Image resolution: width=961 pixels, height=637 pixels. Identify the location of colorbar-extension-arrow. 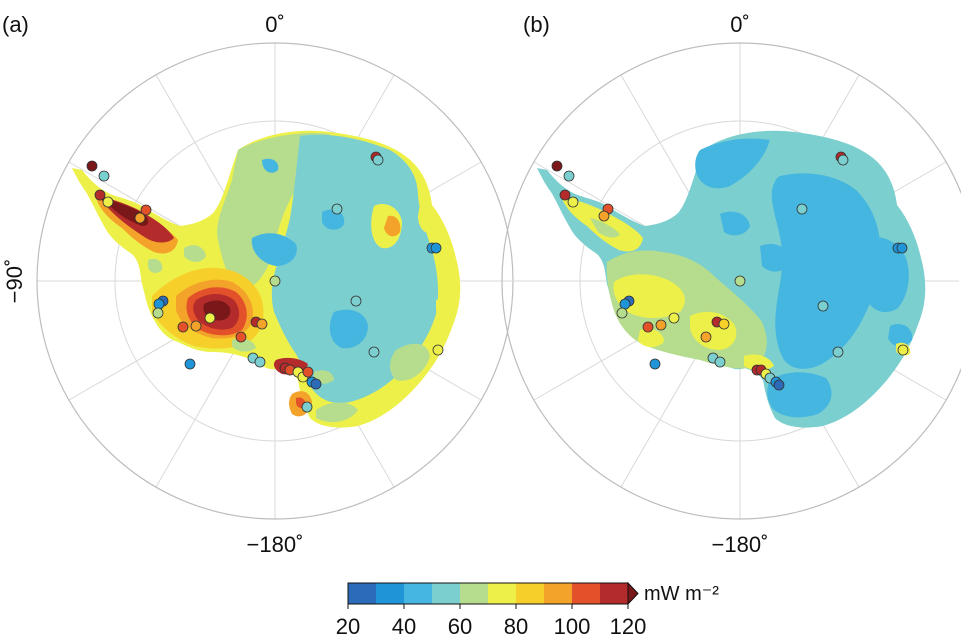
(633, 593).